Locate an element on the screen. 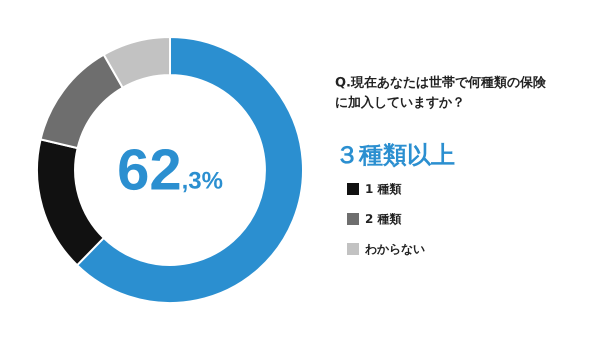  slice-label: ３種類以上 is located at coordinates (395, 155).